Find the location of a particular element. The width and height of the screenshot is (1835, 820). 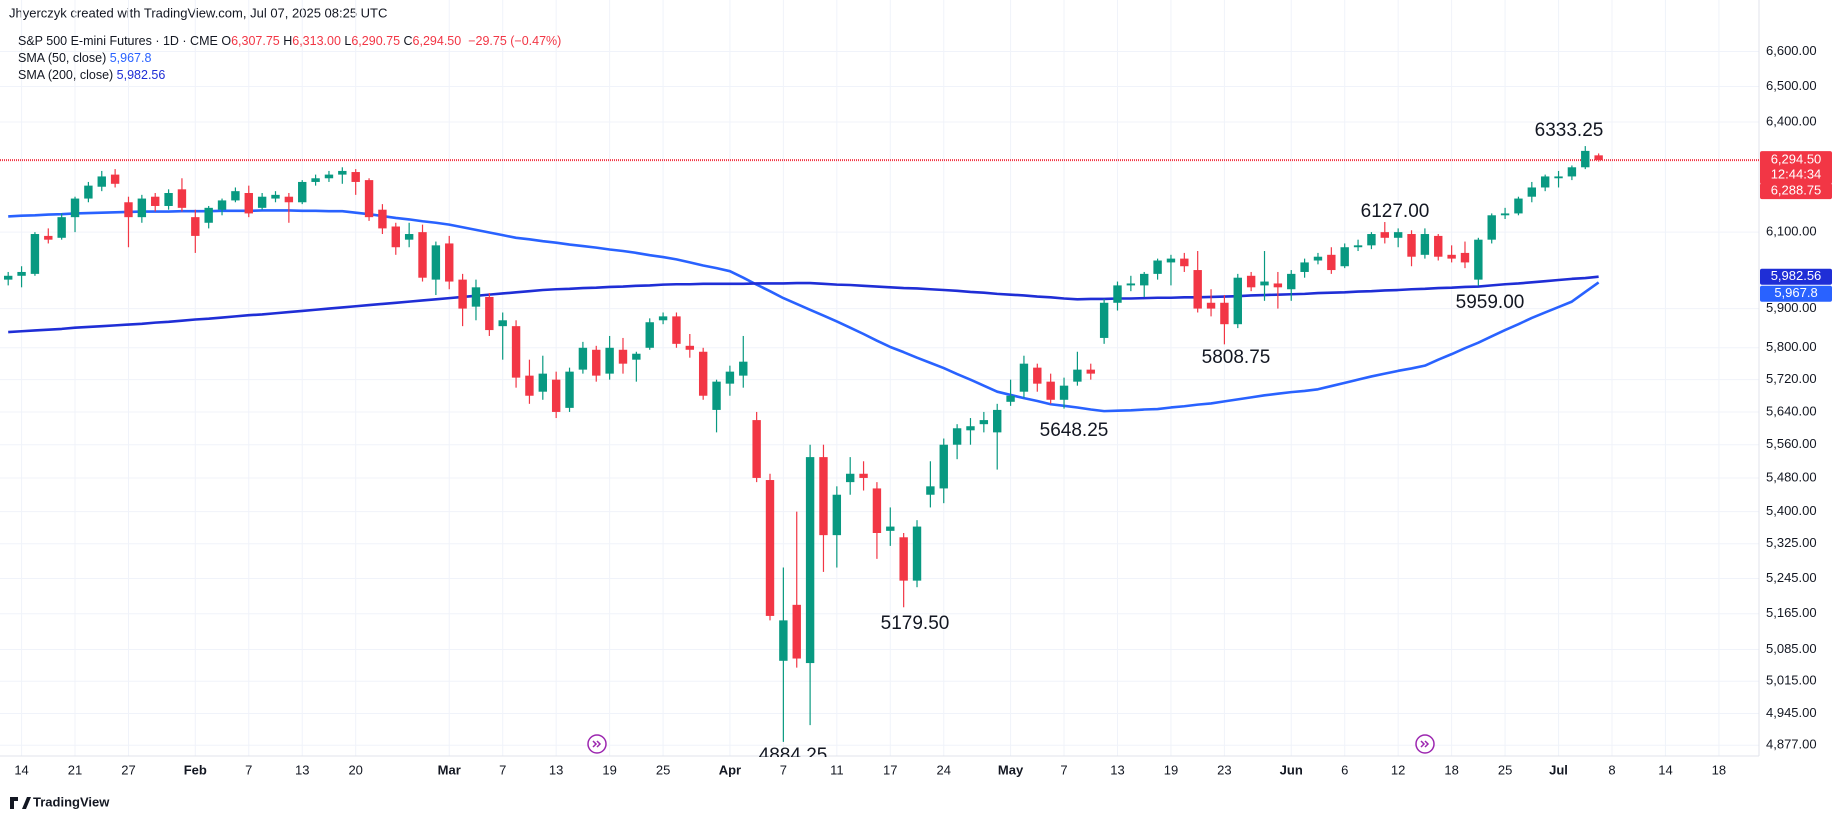

y-tick-label: 5,085.00 is located at coordinates (1791, 648).